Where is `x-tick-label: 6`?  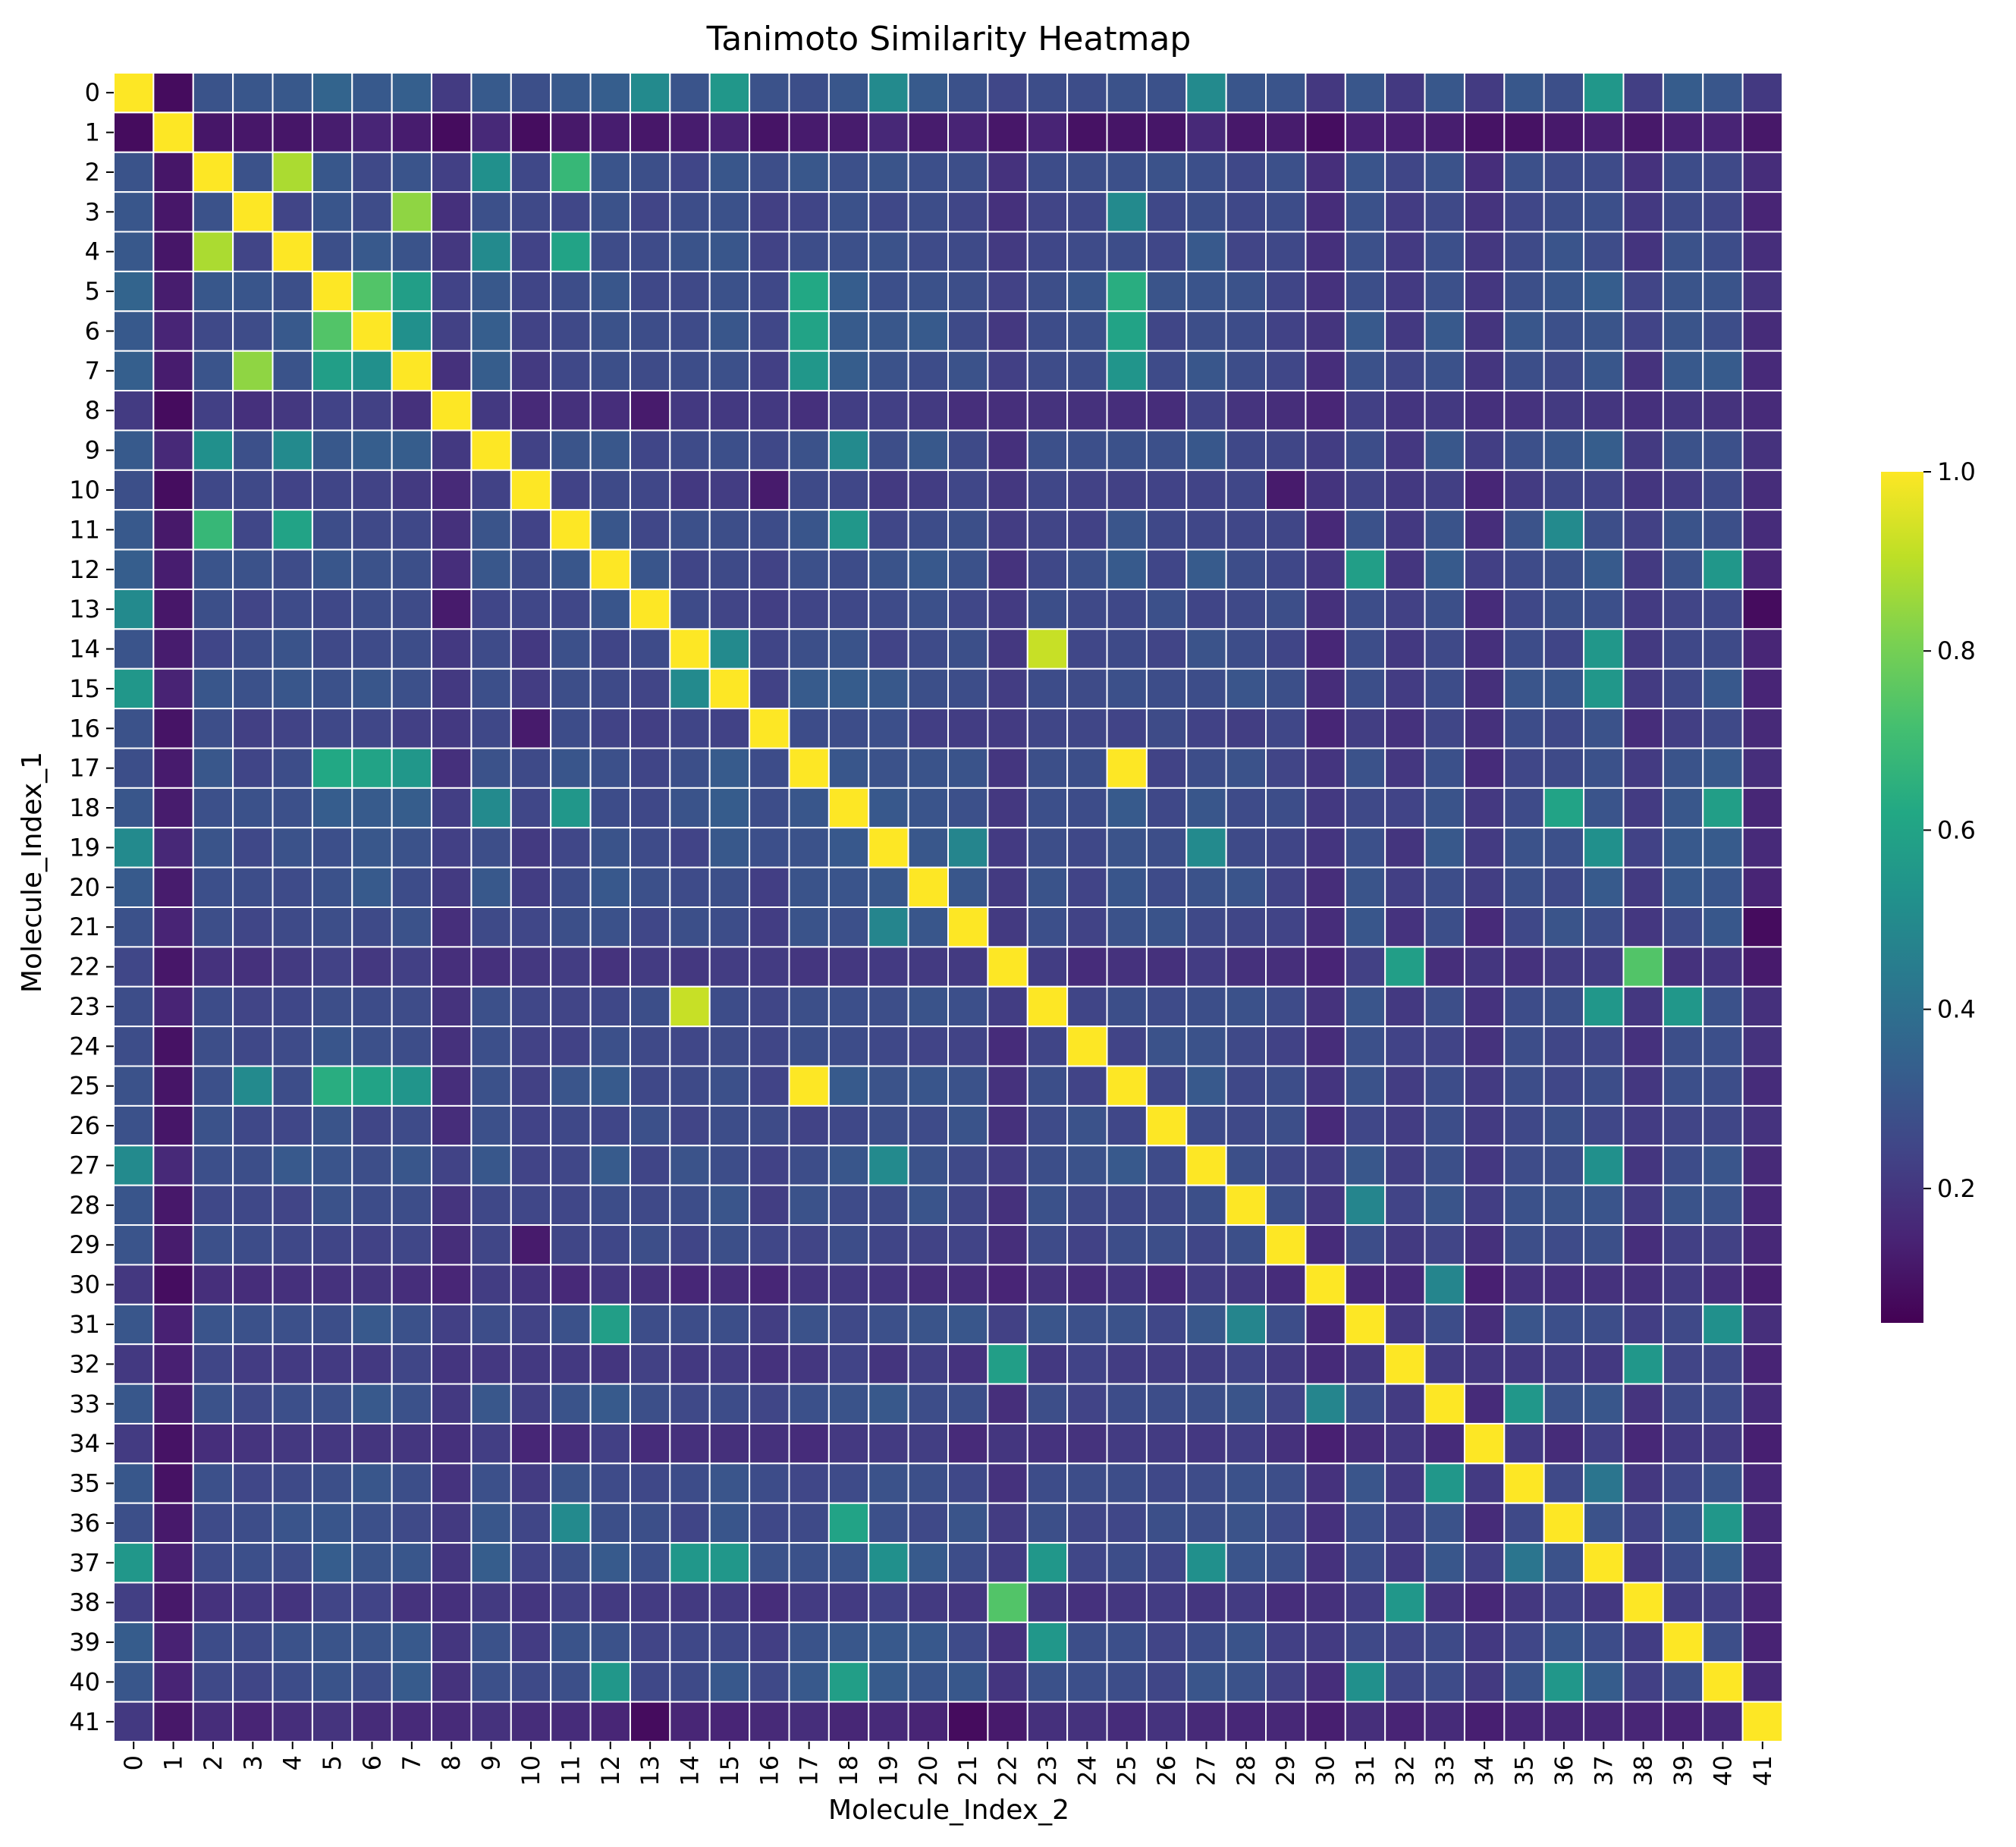 x-tick-label: 6 is located at coordinates (371, 1762).